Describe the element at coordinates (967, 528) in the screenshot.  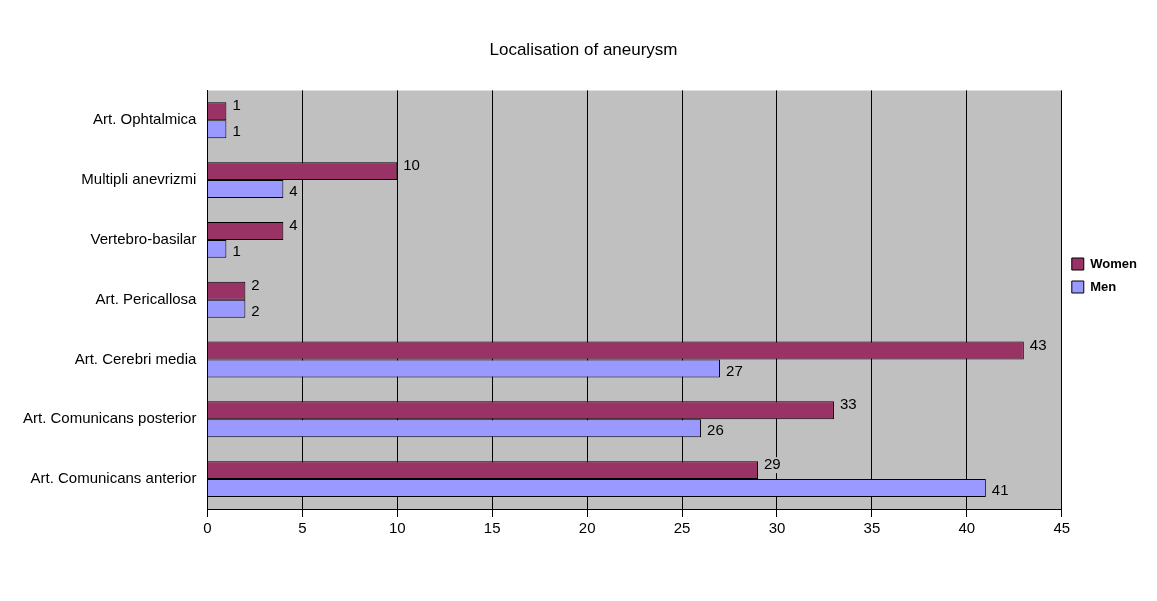
I see `x-tick-label: 40` at that location.